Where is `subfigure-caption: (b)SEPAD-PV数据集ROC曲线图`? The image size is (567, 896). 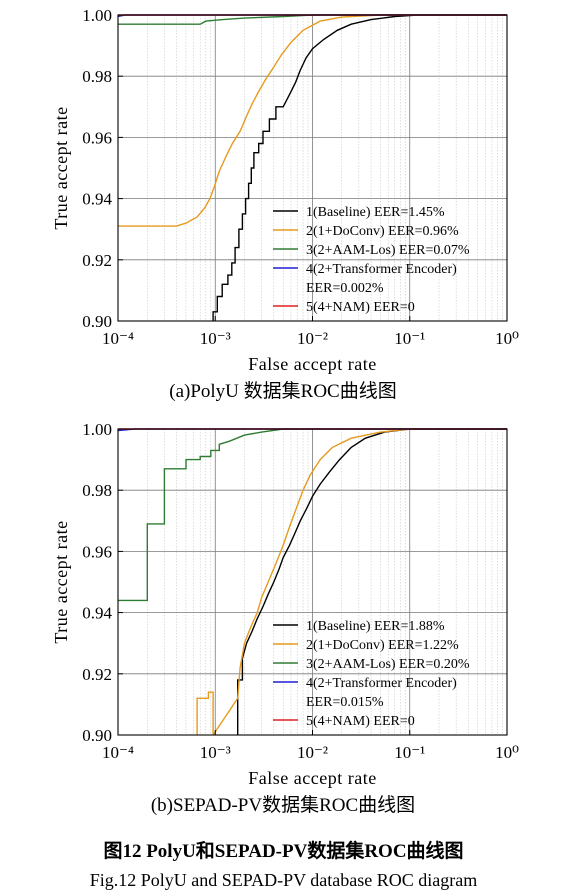 subfigure-caption: (b)SEPAD-PV数据集ROC曲线图 is located at coordinates (283, 805).